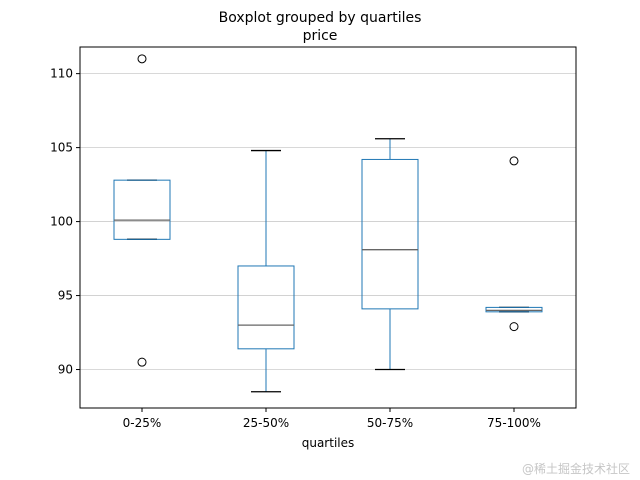  Describe the element at coordinates (390, 423) in the screenshot. I see `x-tick-label: 50-75%` at that location.